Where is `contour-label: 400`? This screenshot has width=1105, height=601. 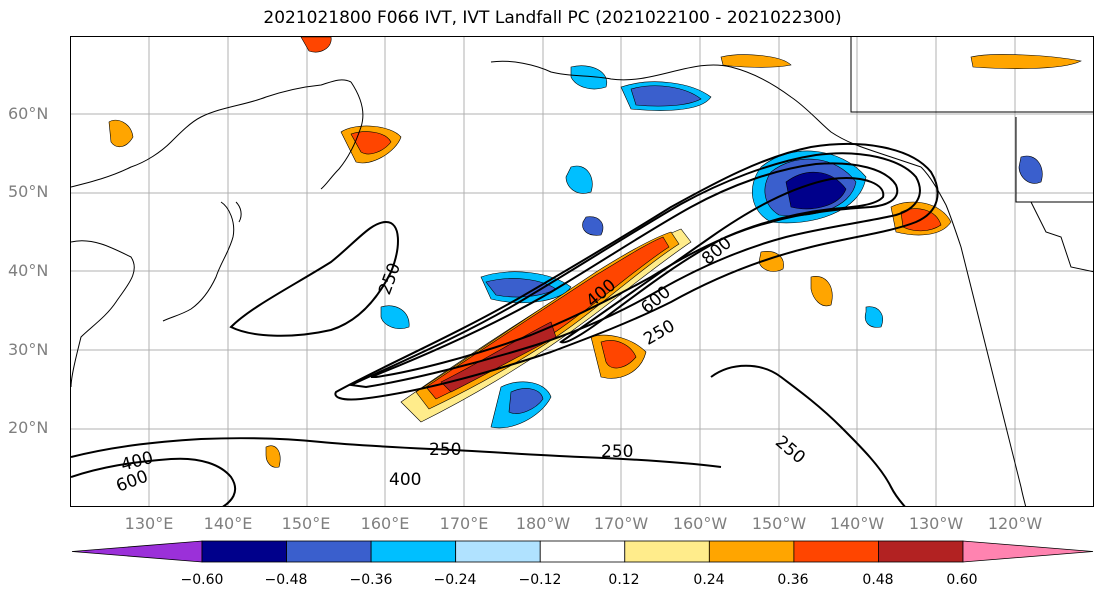 contour-label: 400 is located at coordinates (405, 480).